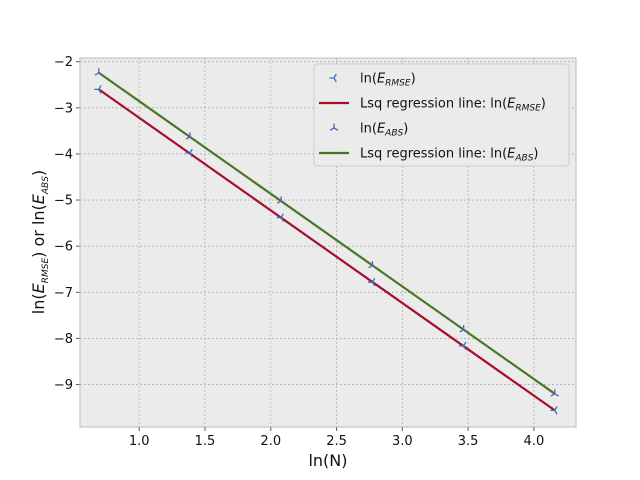 The image size is (640, 480). Describe the element at coordinates (63, 62) in the screenshot. I see `y-tick-label: −2` at that location.